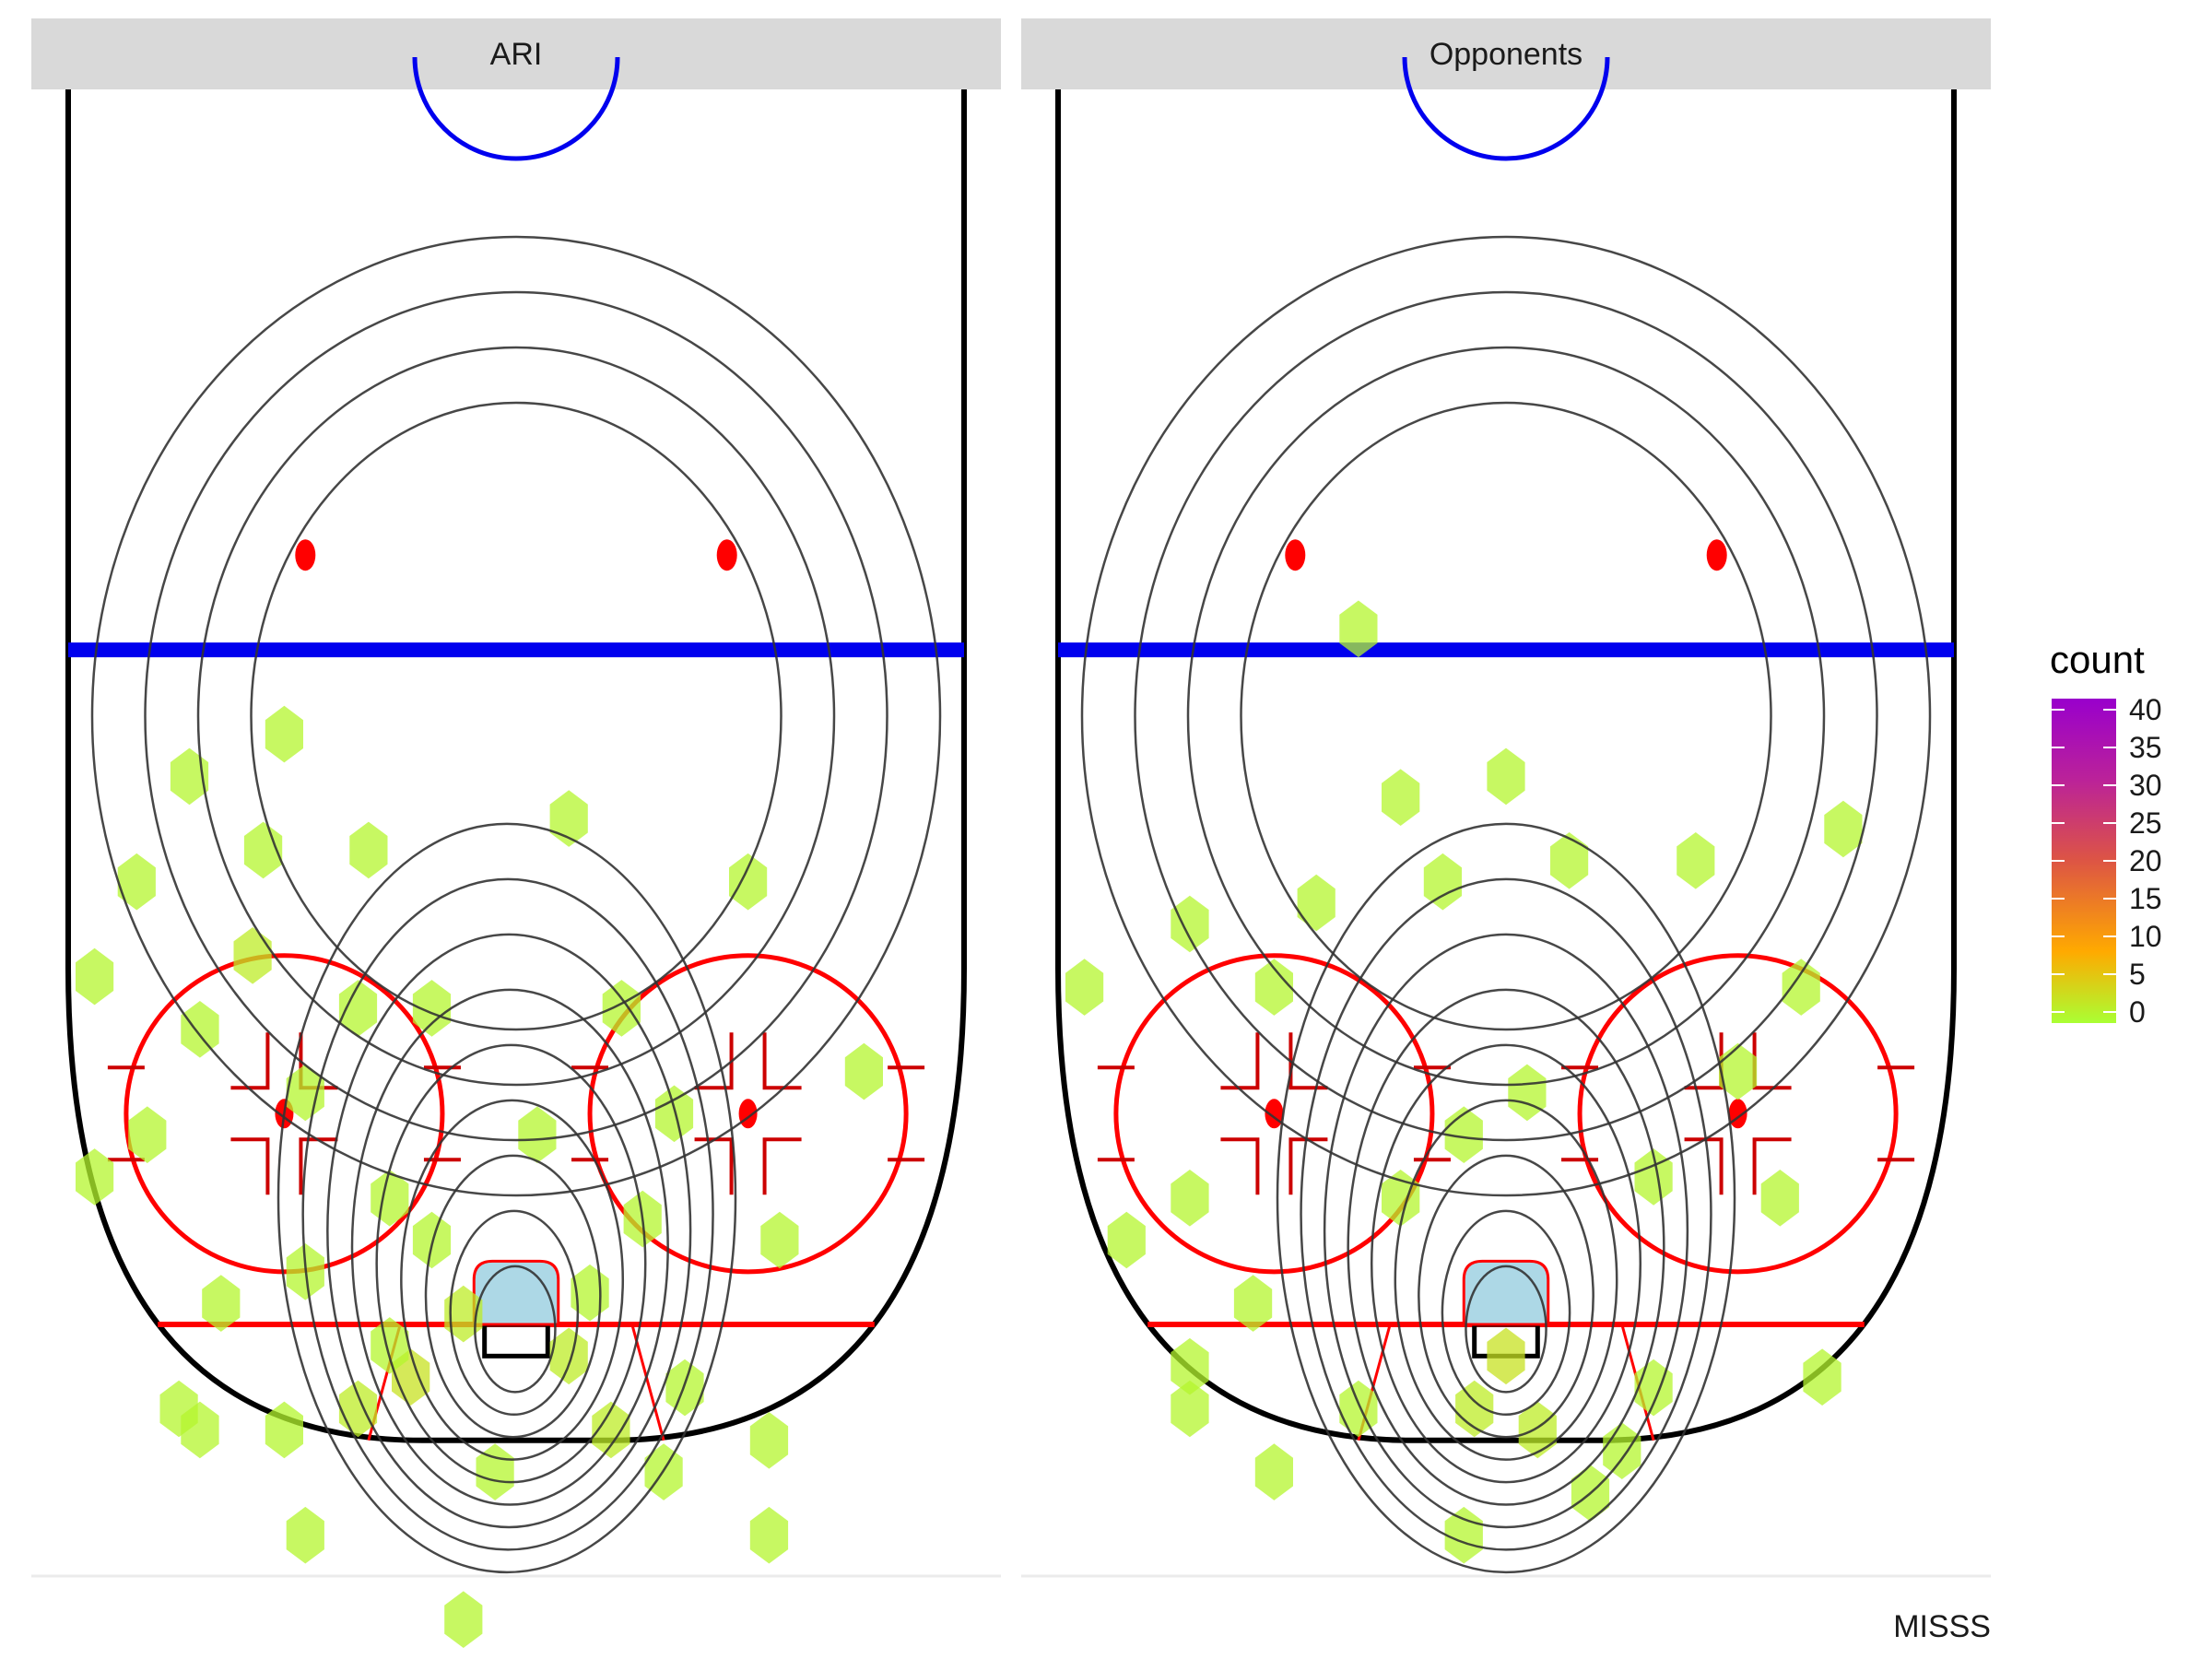 The width and height of the screenshot is (2212, 1659). I want to click on colorbar-tick-label: 5, so click(2137, 974).